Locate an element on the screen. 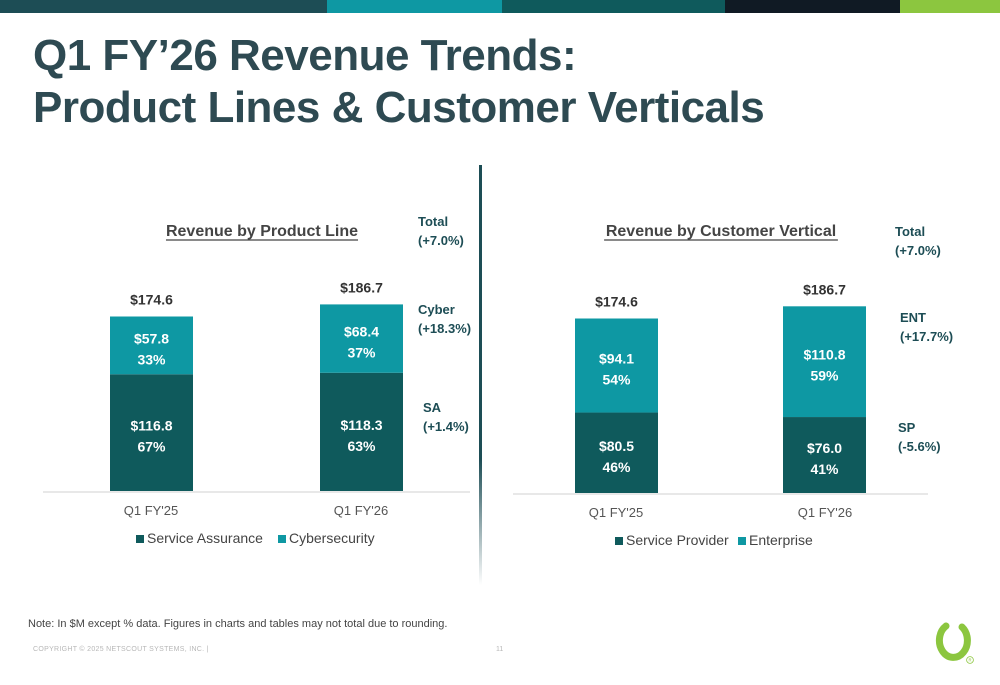  data-label-percent: 54% is located at coordinates (616, 380).